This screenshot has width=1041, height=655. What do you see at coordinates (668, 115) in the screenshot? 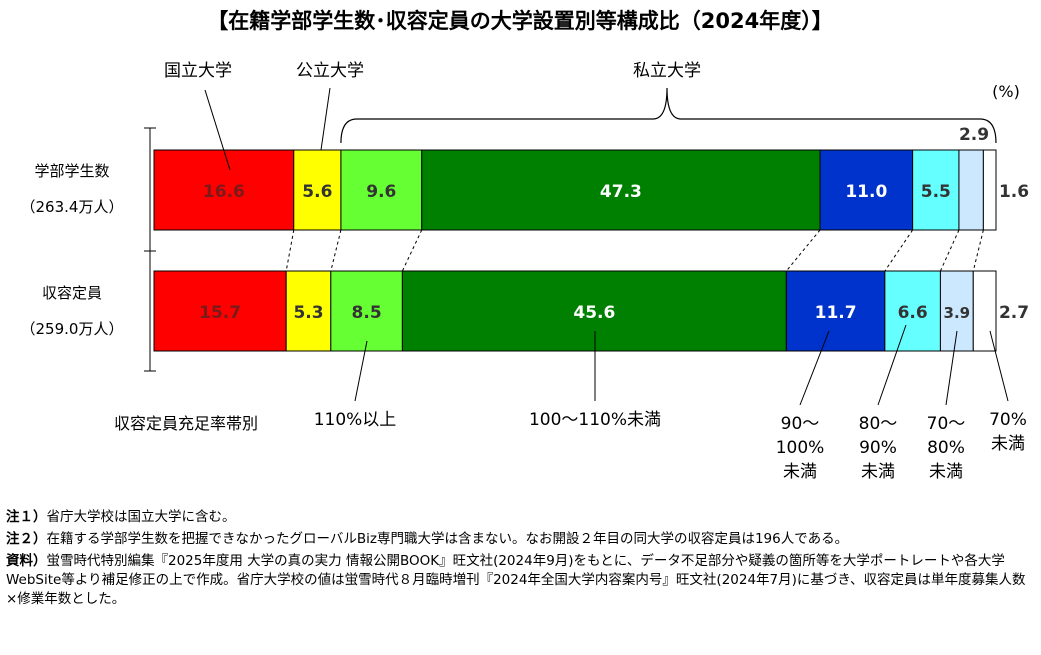
I see `brace-private` at bounding box center [668, 115].